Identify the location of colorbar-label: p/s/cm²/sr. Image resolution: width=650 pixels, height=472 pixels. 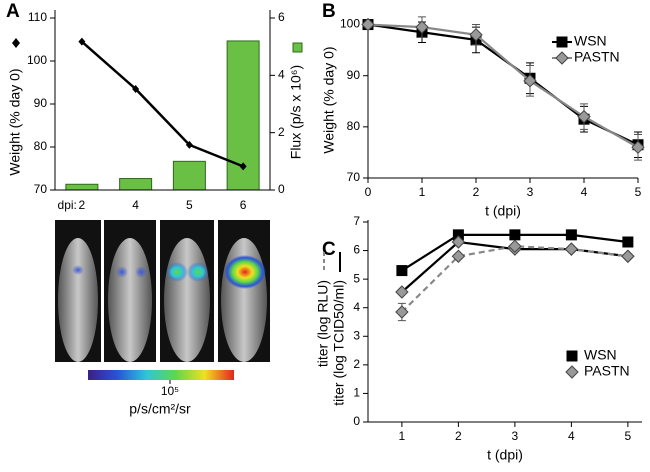
(160, 409).